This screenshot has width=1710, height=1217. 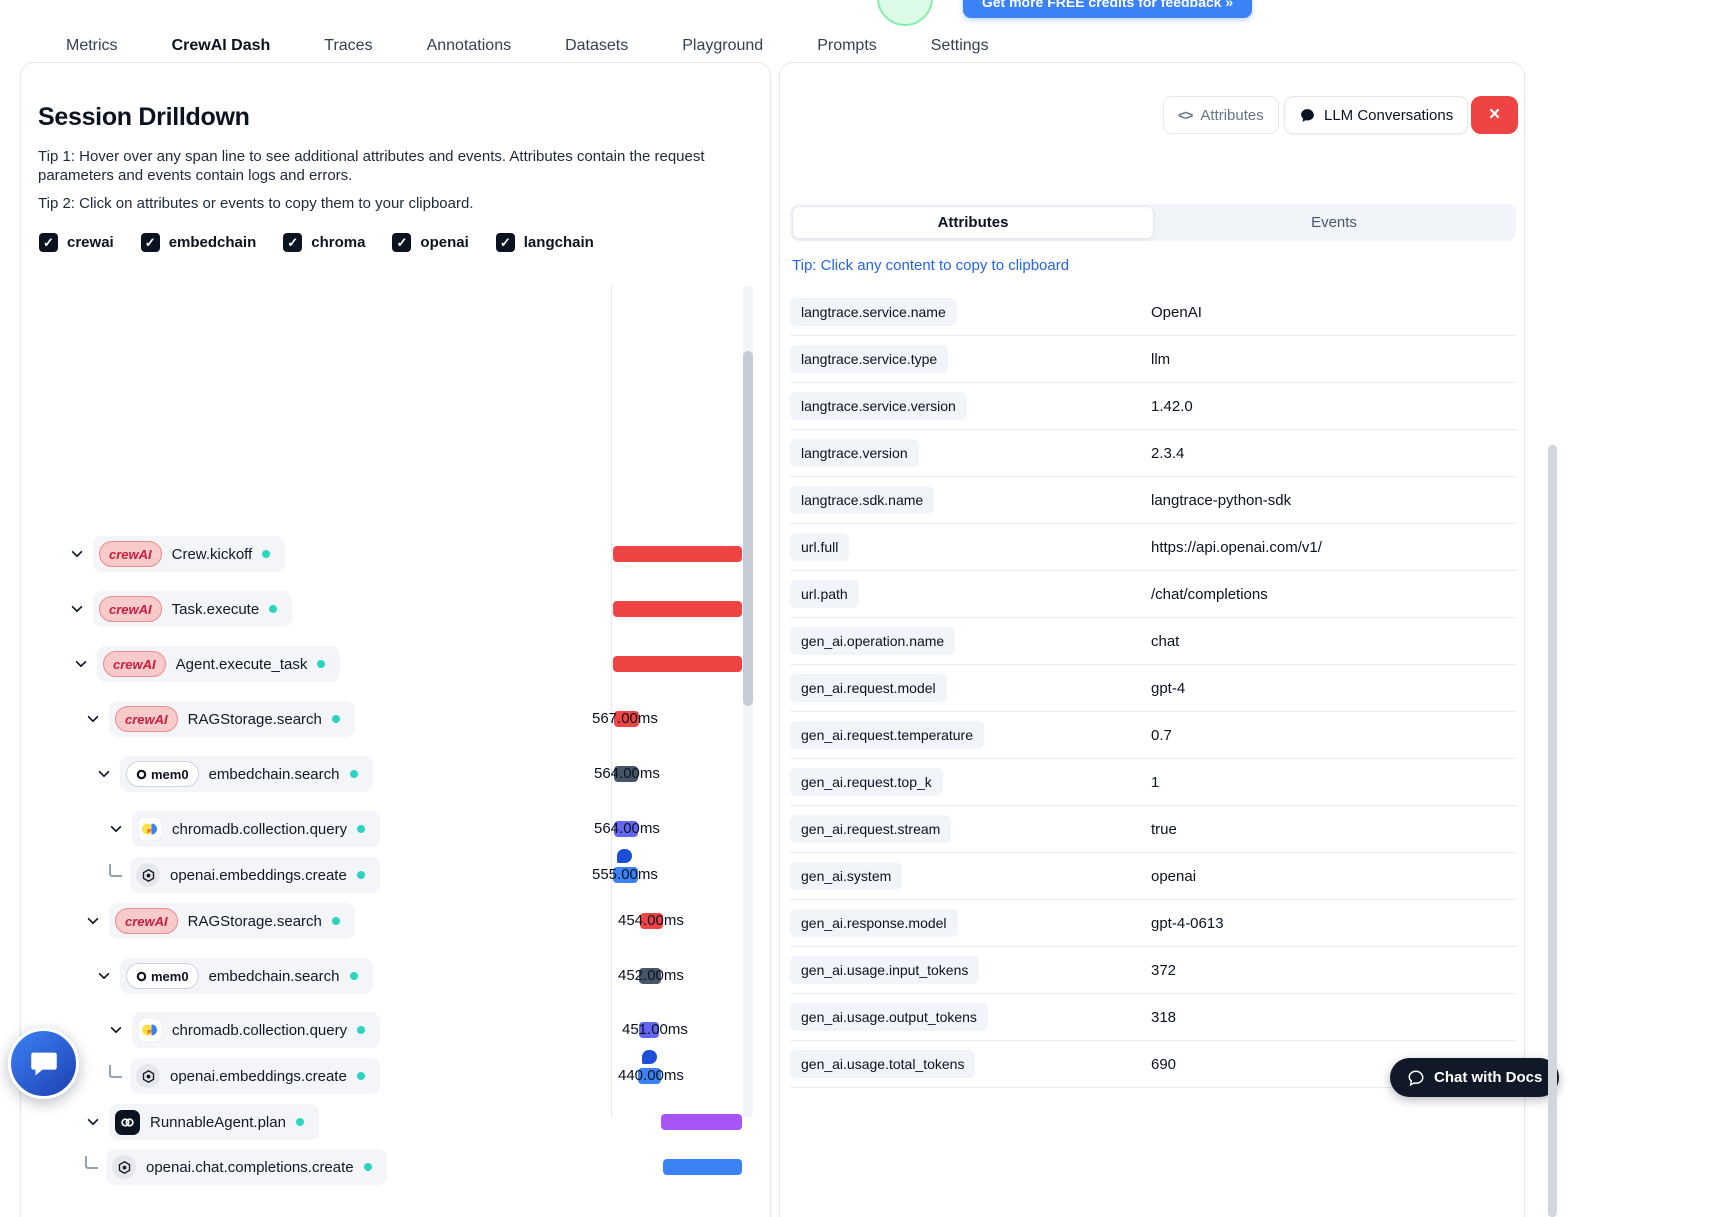 I want to click on attribute-key: url.path, so click(x=824, y=594).